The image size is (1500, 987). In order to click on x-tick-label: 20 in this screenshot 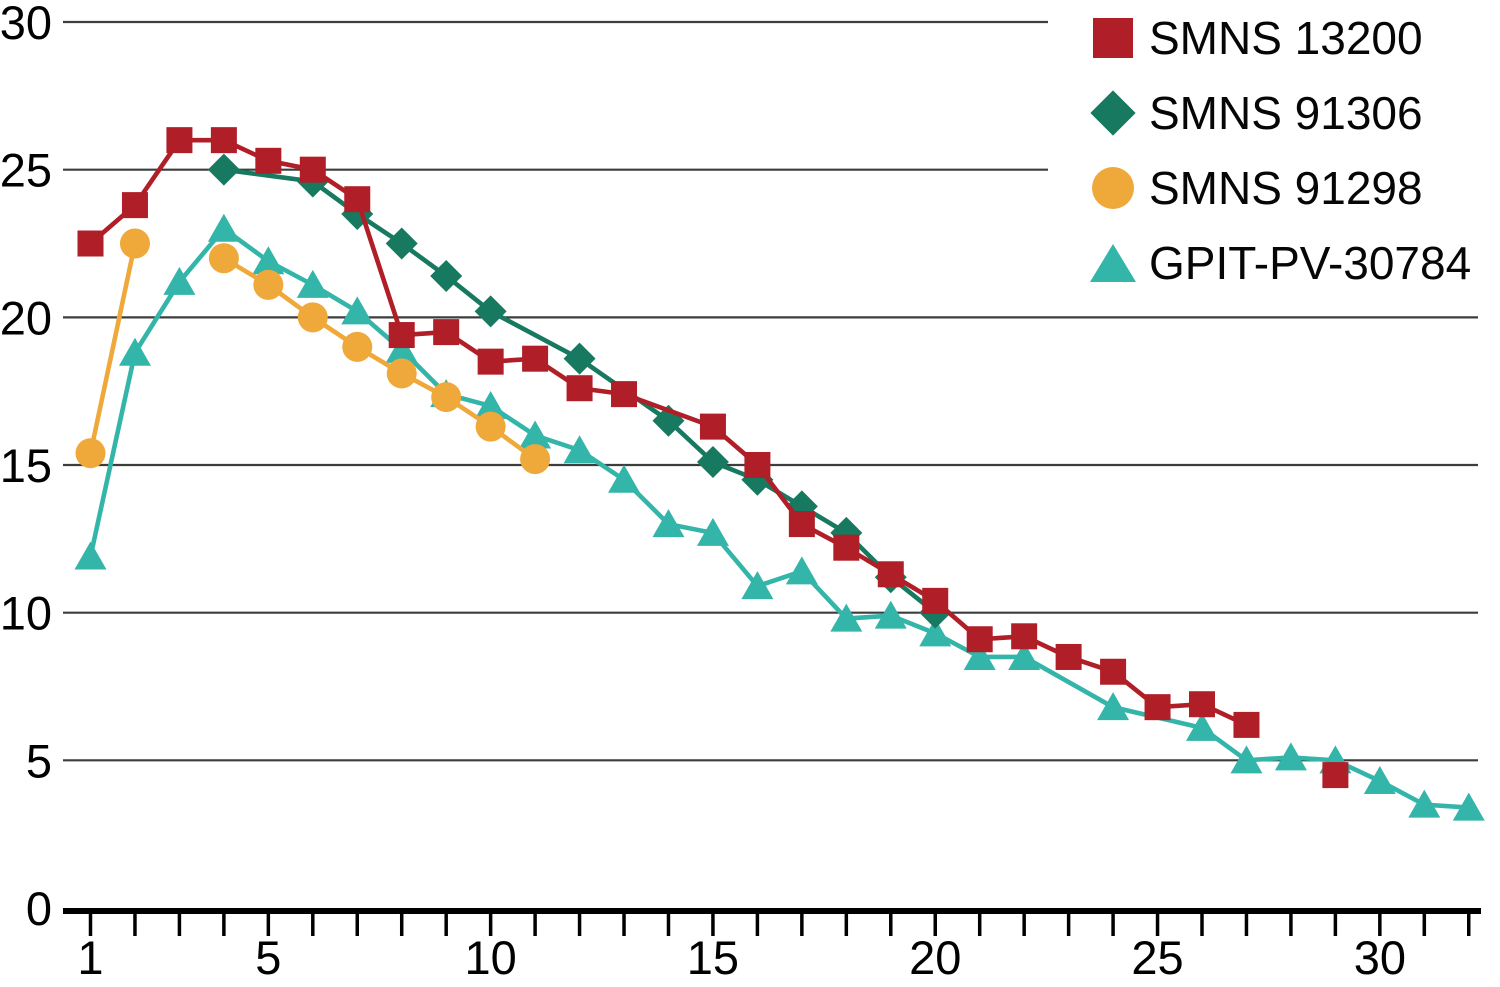, I will do `click(935, 957)`.